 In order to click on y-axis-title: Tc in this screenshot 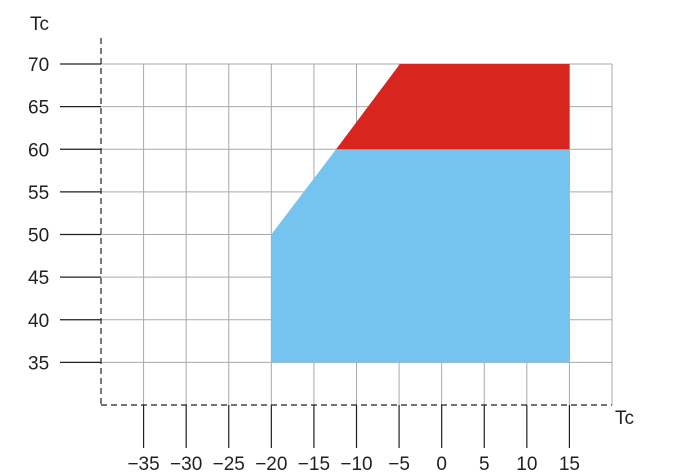, I will do `click(39, 24)`.